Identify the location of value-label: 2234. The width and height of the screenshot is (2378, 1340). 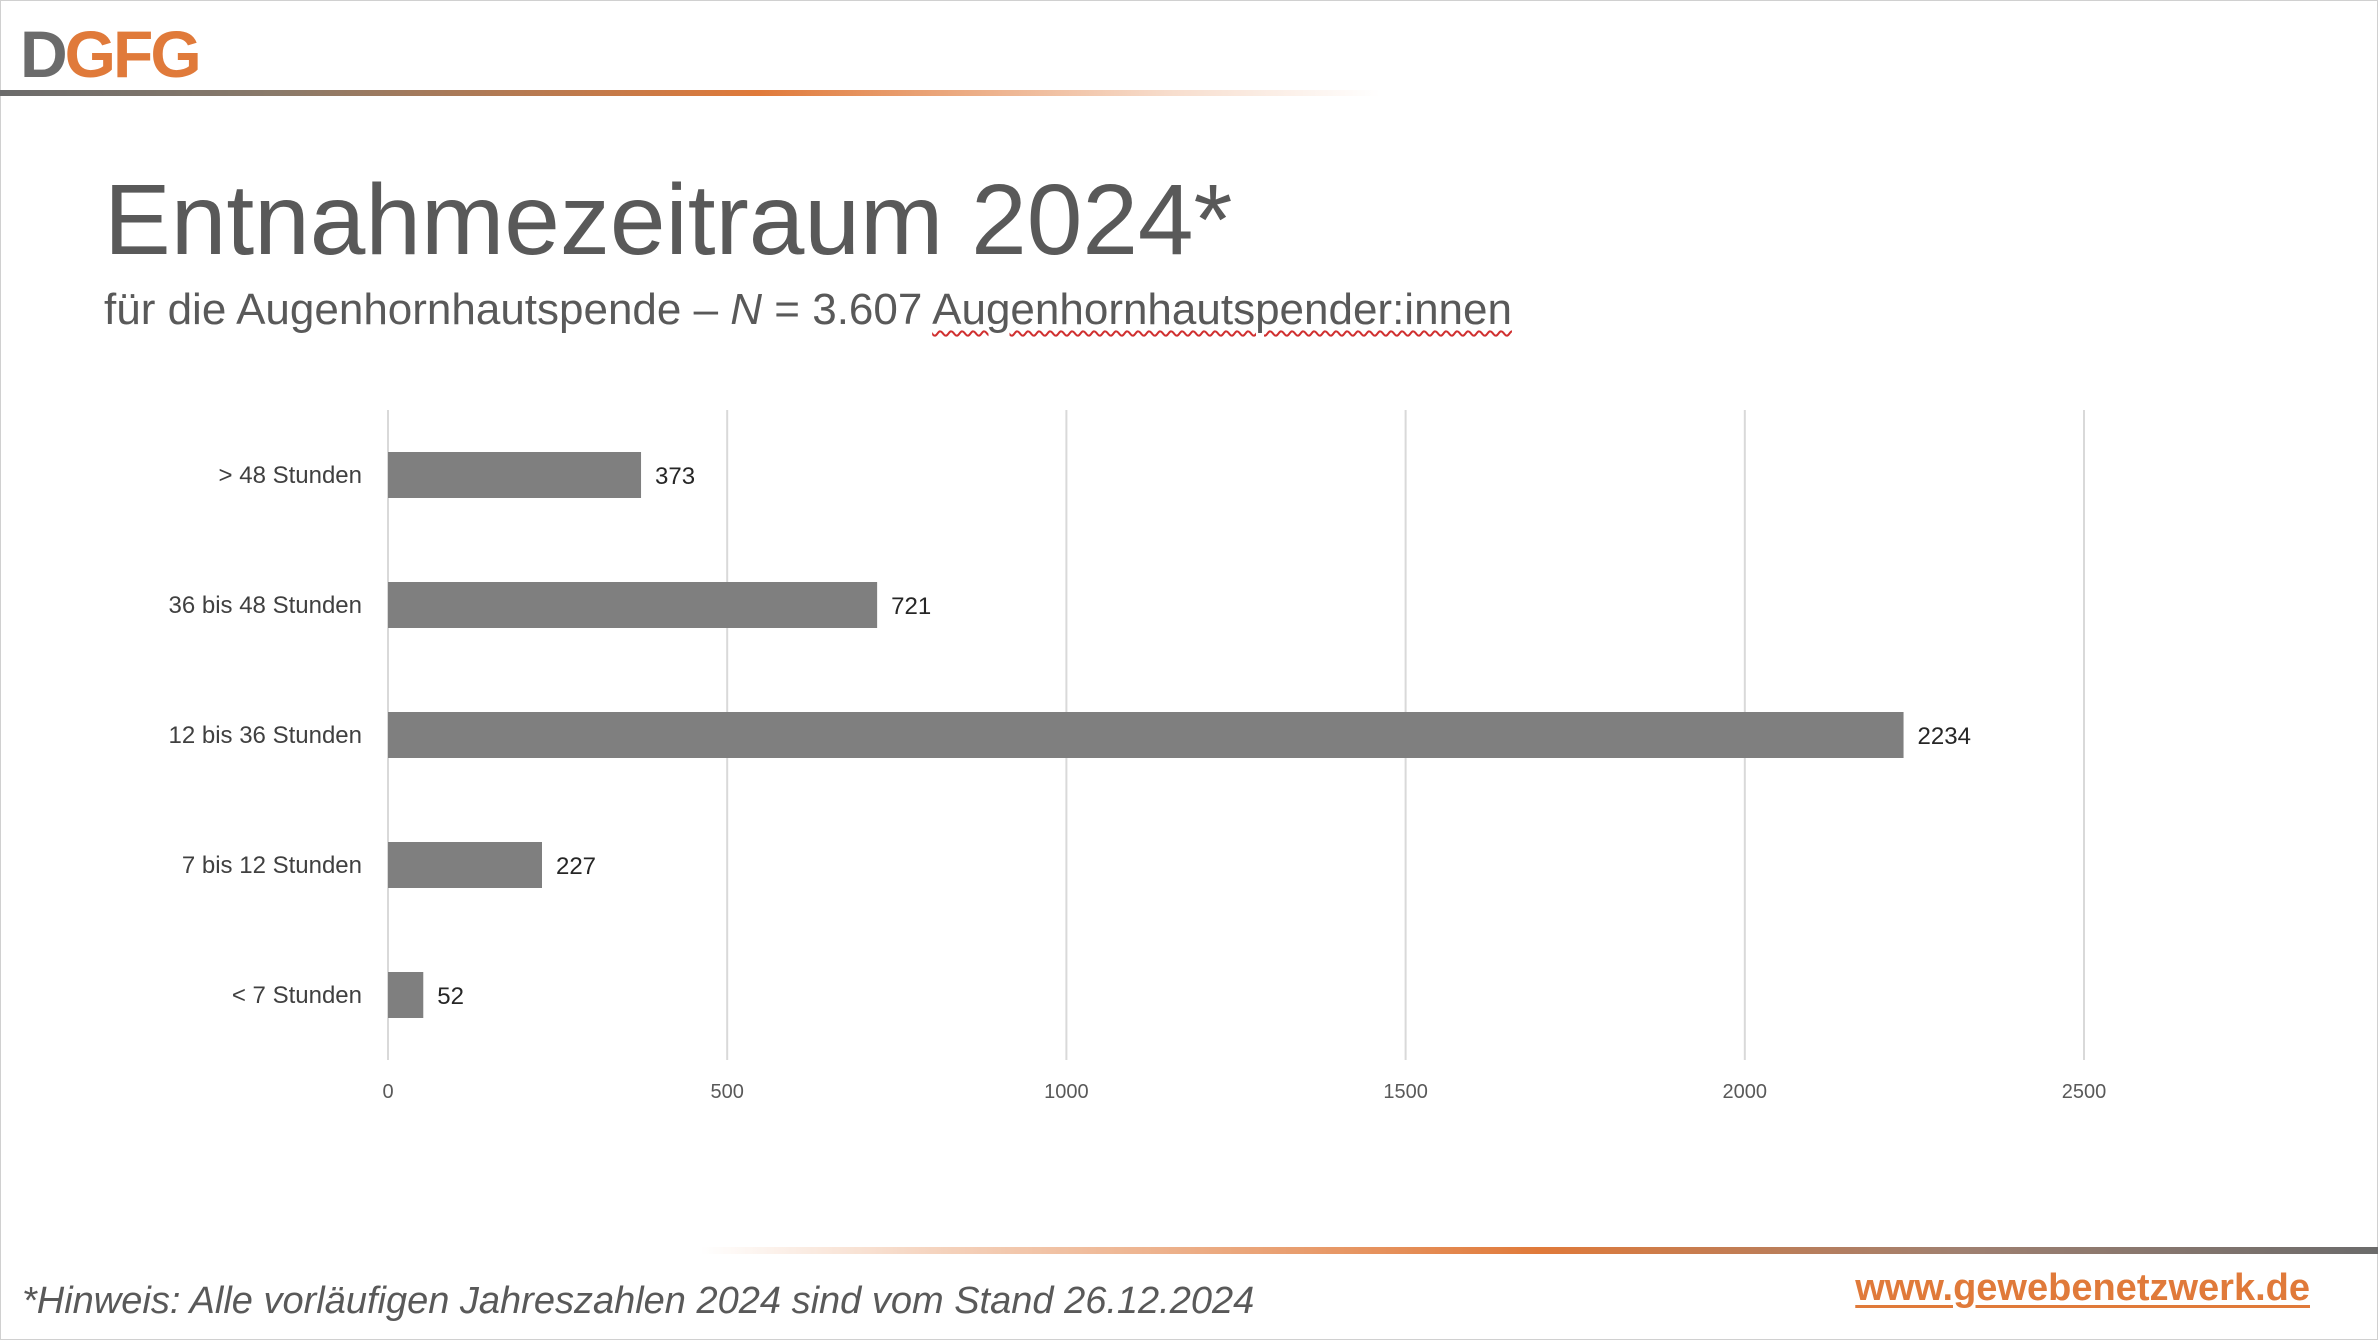
(1944, 736).